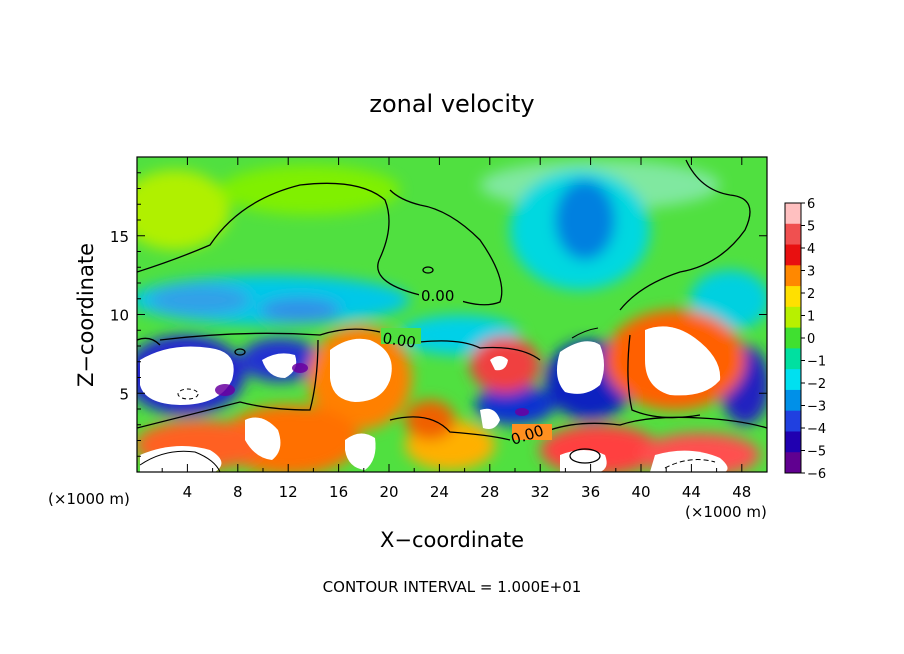 This screenshot has height=654, width=904. What do you see at coordinates (238, 492) in the screenshot?
I see `x-tick-label: 8` at bounding box center [238, 492].